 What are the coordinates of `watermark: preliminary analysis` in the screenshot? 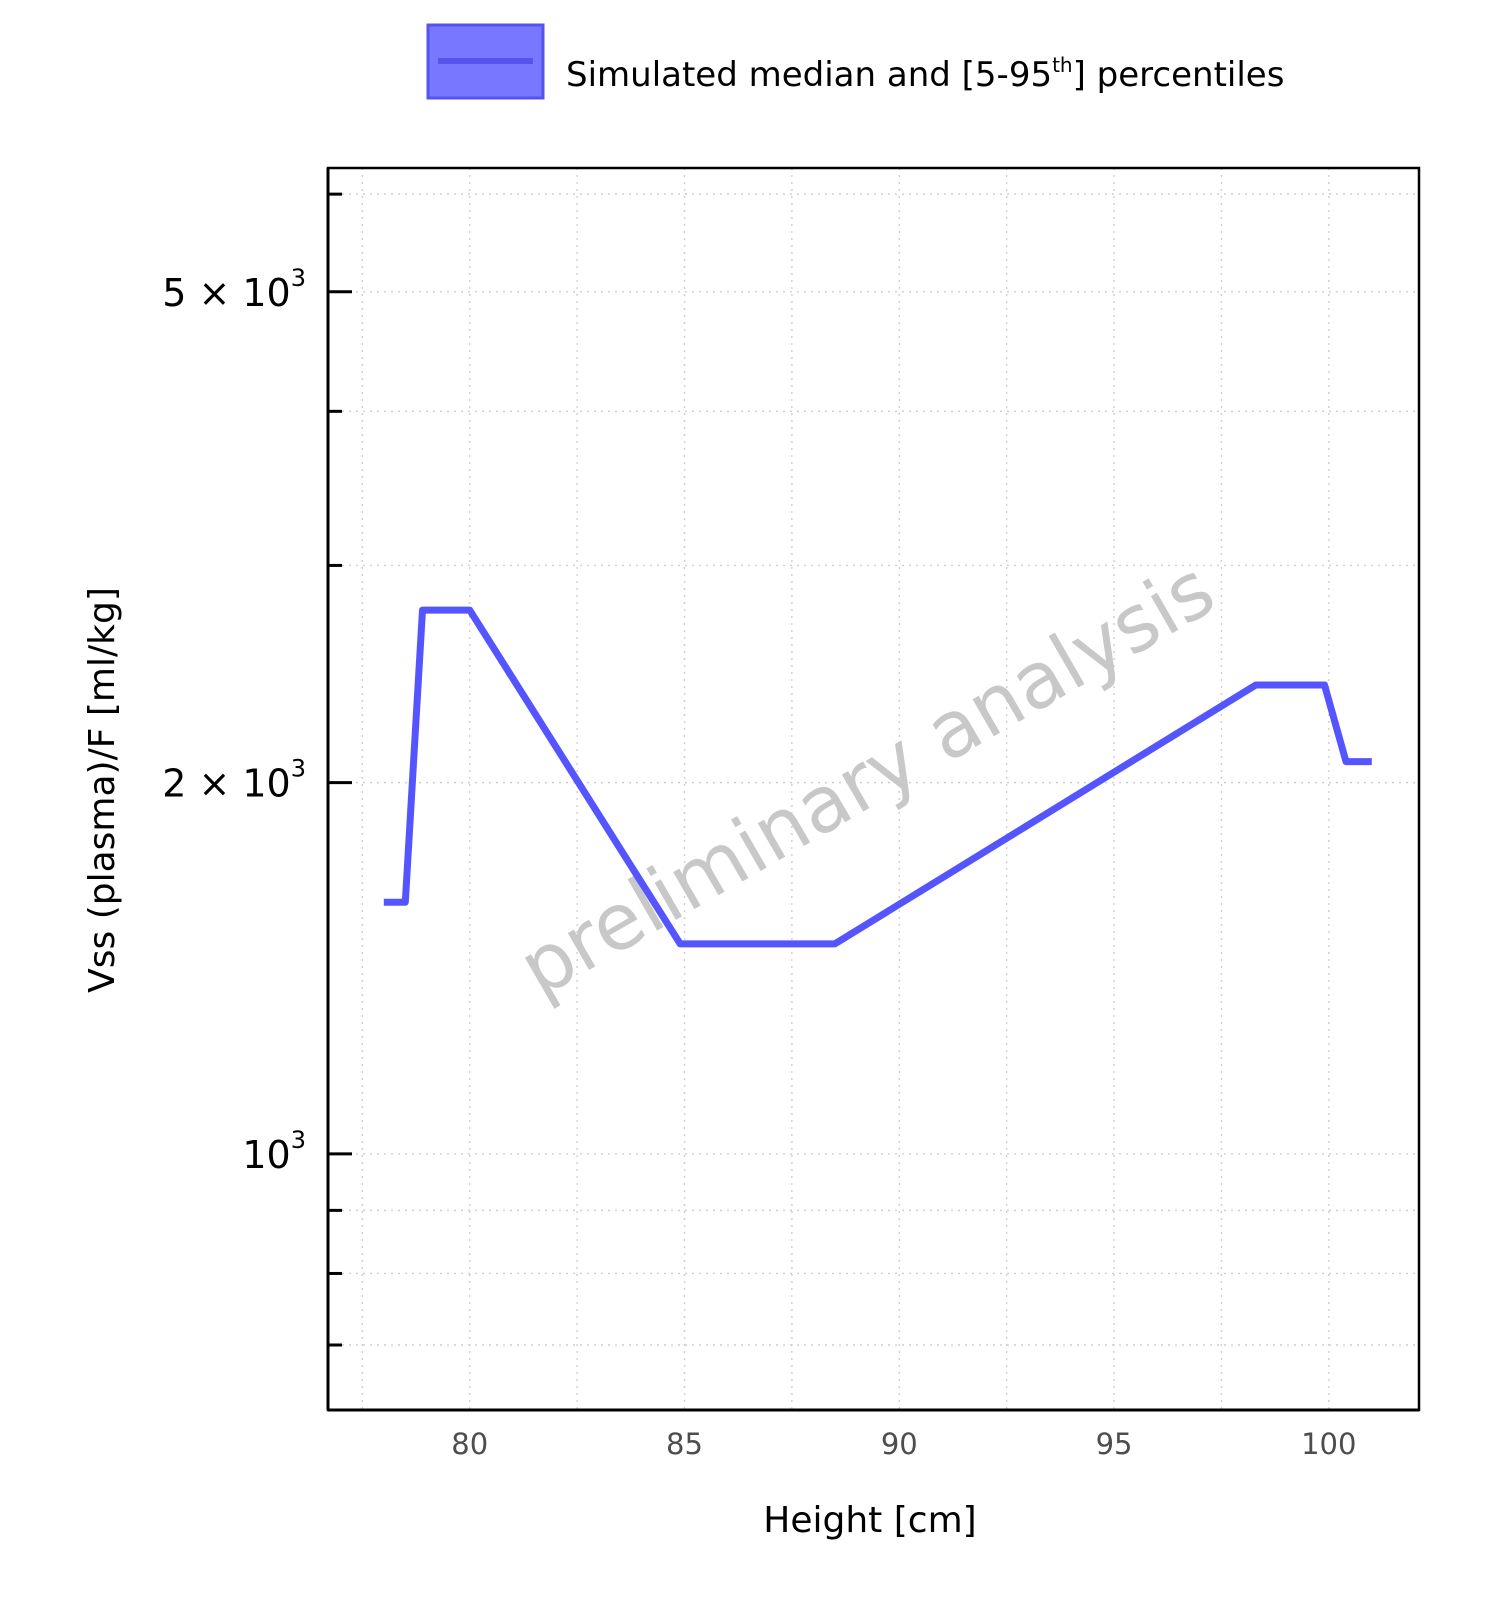 It's located at (867, 779).